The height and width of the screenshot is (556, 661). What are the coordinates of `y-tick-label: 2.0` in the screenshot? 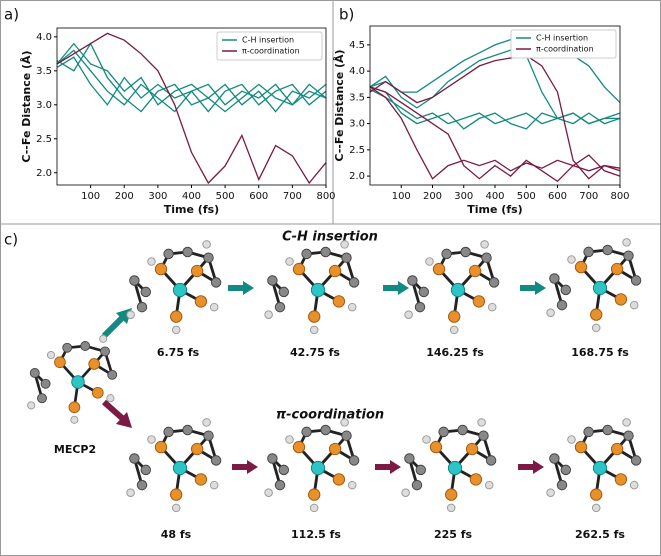 It's located at (44, 173).